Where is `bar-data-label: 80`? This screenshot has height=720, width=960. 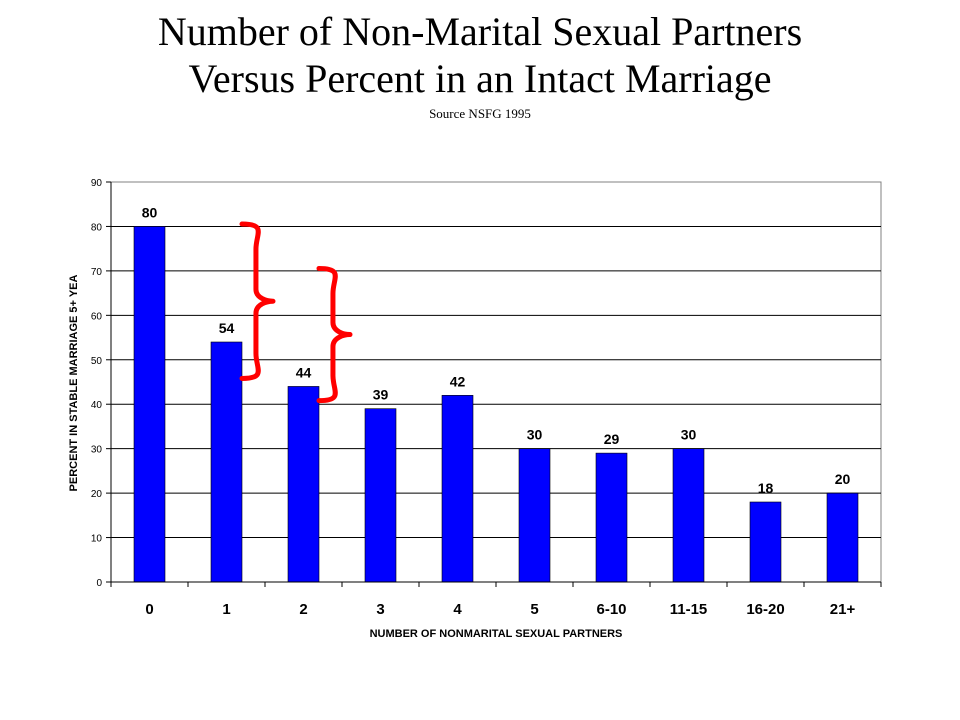
bar-data-label: 80 is located at coordinates (150, 212).